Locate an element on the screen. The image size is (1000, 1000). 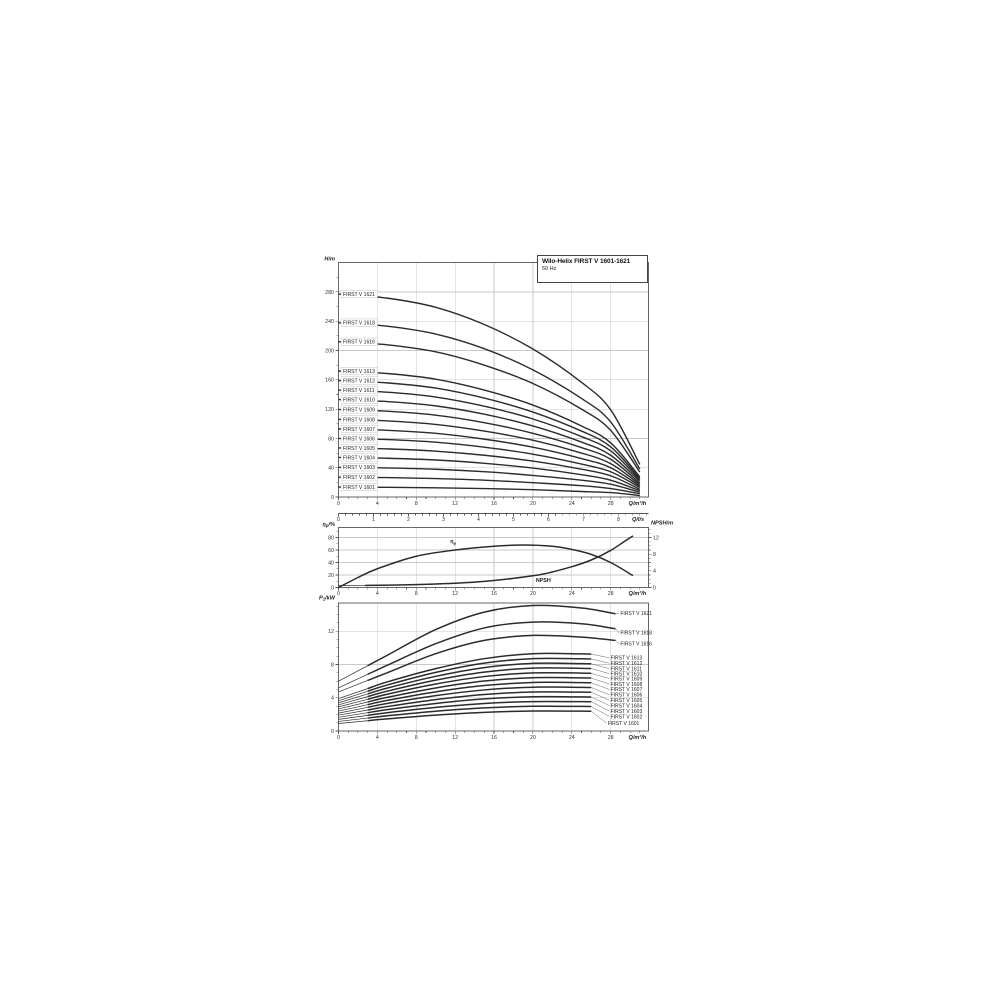
svg-text: 240 is located at coordinates (329, 322).